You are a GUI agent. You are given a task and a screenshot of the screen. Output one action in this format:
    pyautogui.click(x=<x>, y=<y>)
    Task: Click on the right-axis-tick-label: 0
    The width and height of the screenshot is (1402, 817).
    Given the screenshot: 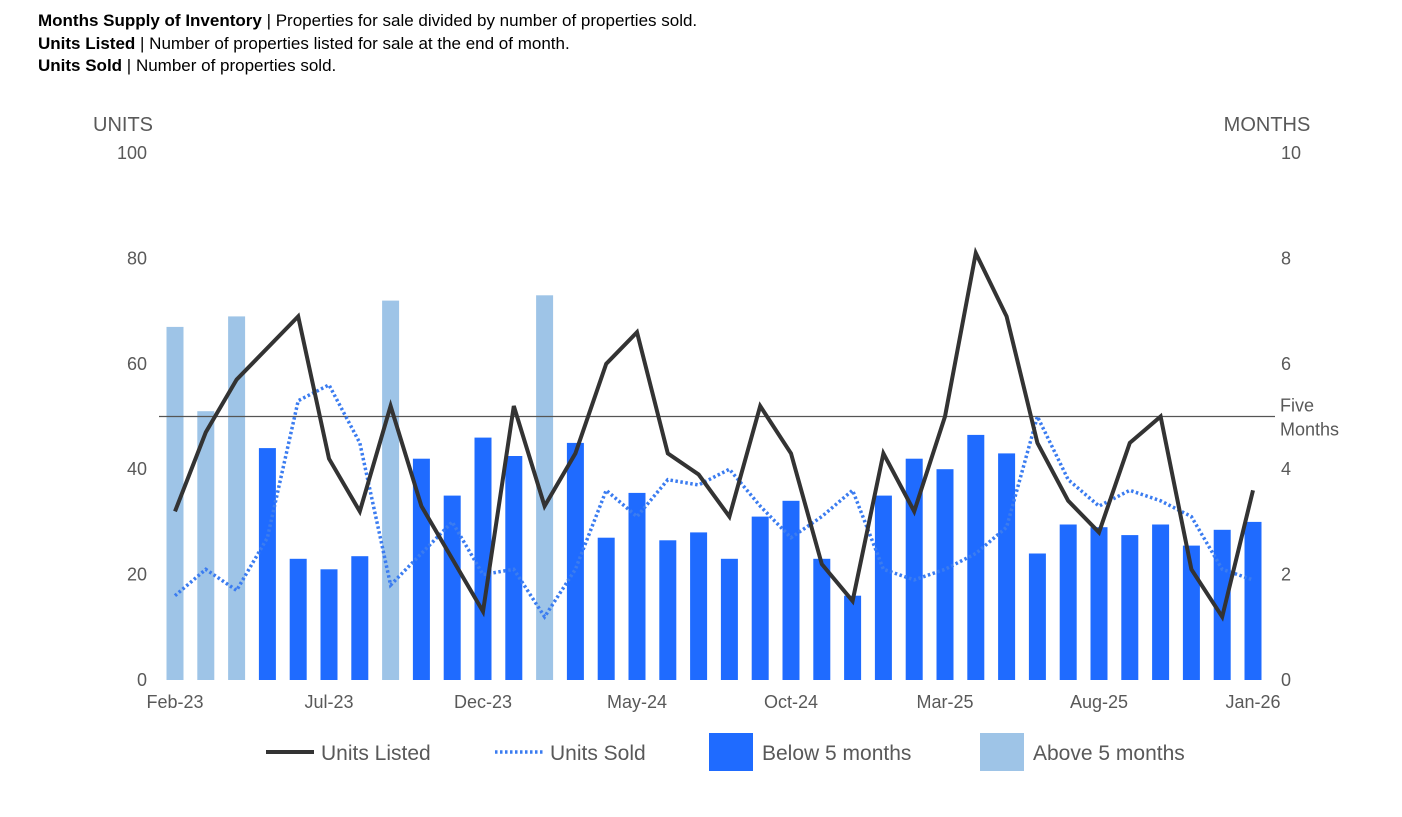 What is the action you would take?
    pyautogui.click(x=1286, y=680)
    